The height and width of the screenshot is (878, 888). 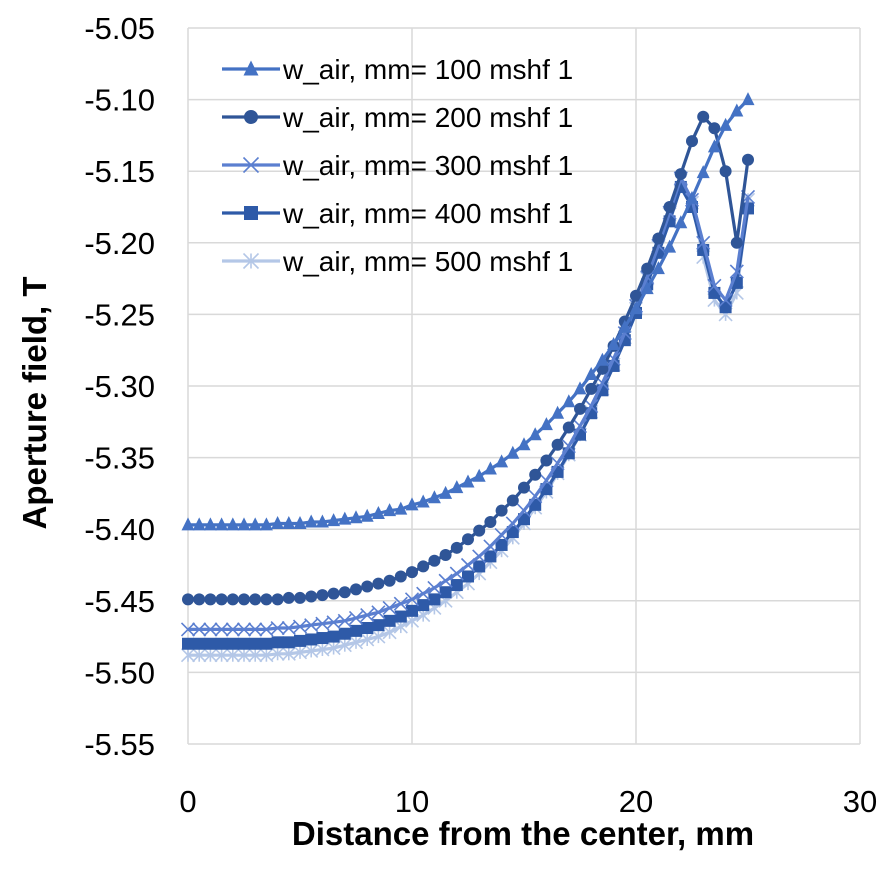 I want to click on legend-item: w_air, mm= 400 mshf 1, so click(x=397, y=213).